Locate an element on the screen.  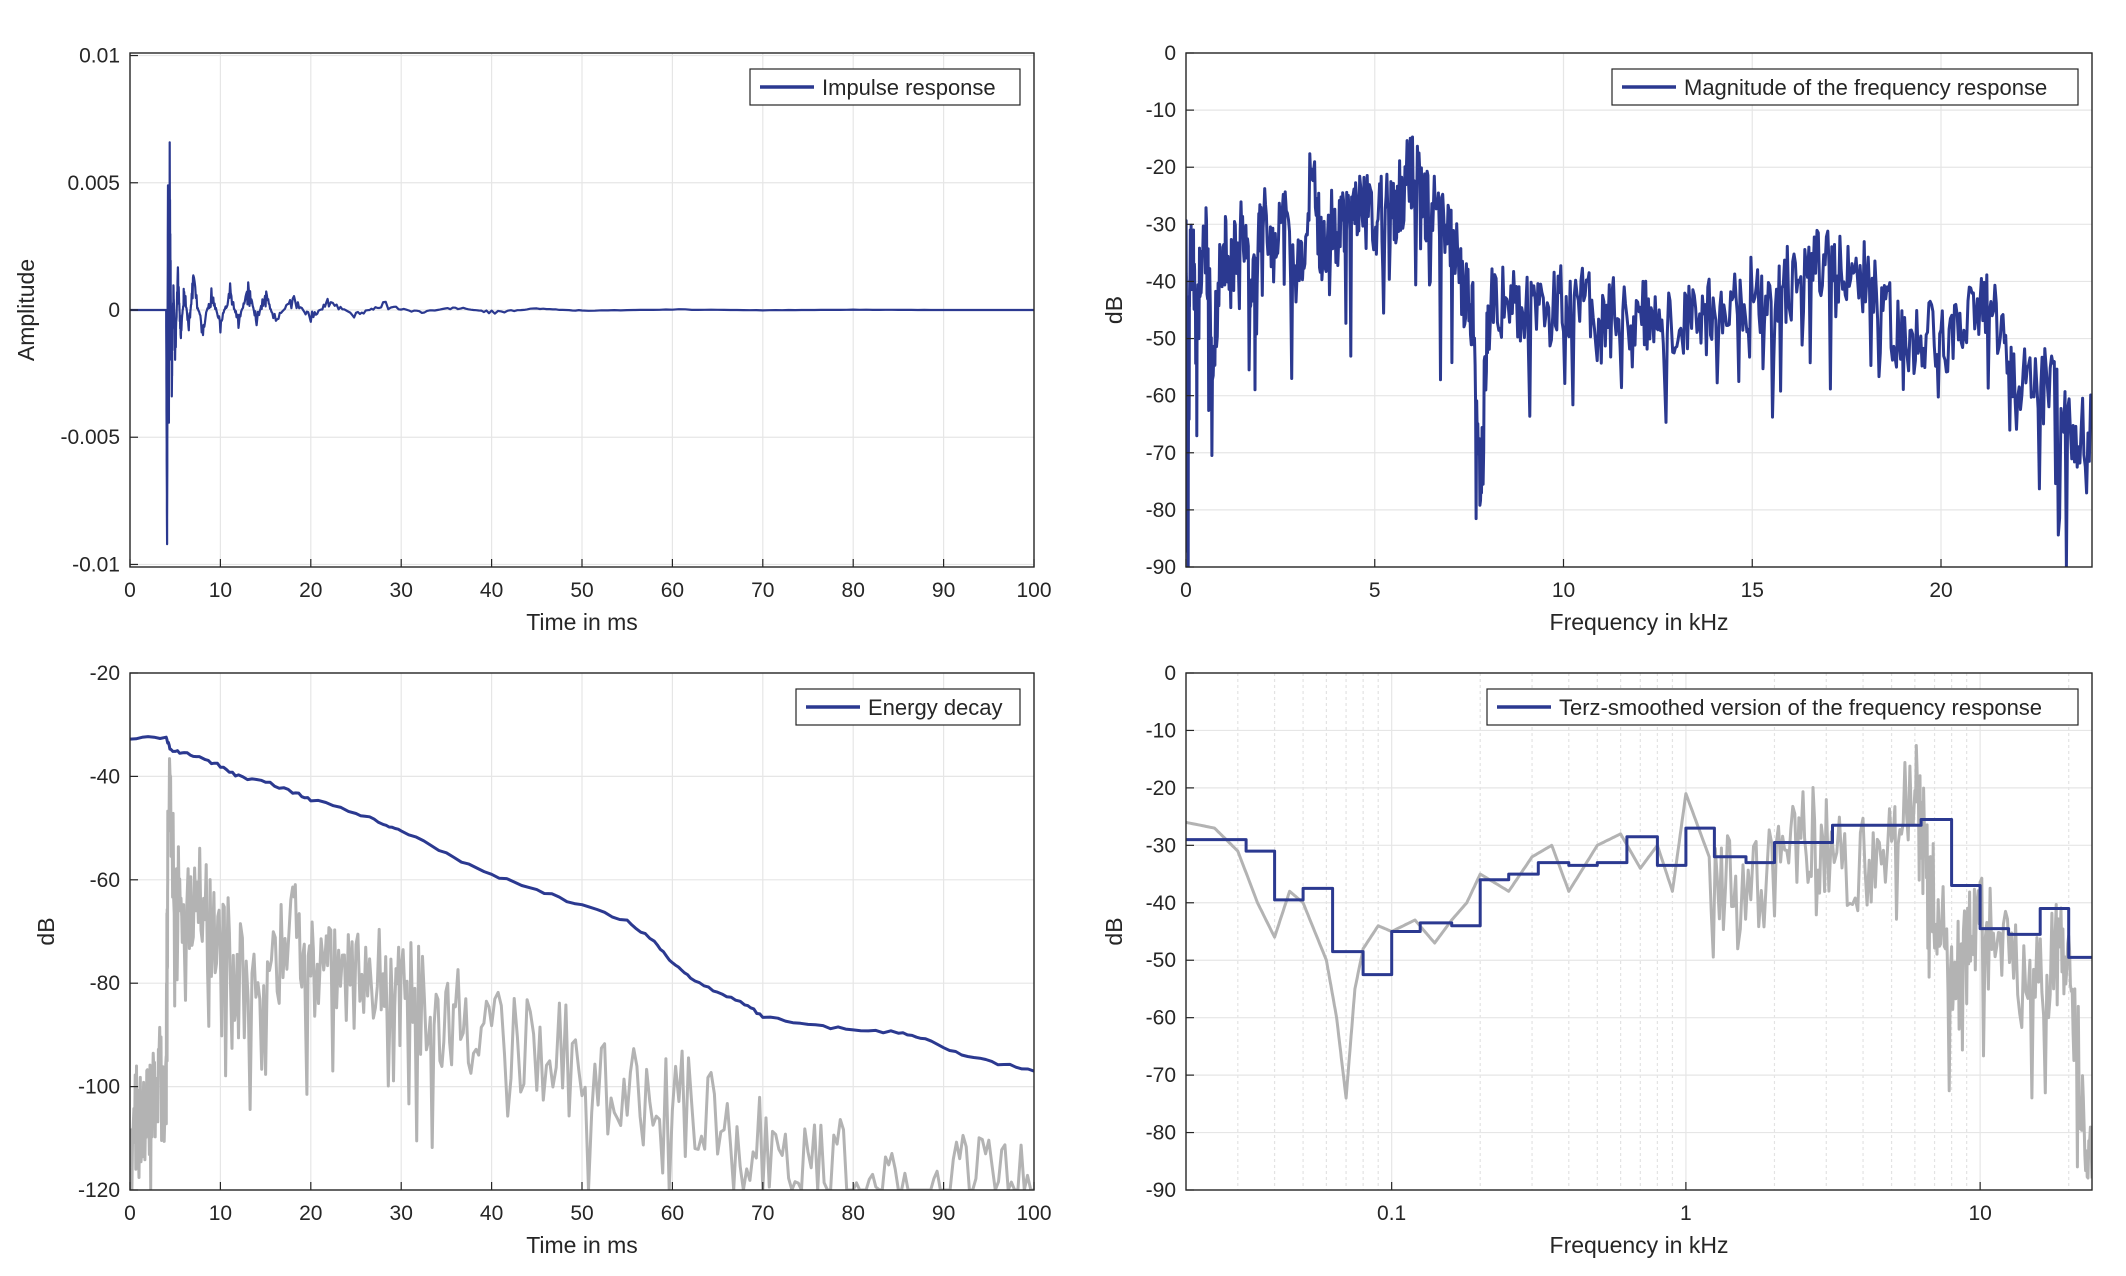
impulse-legend: Impulse response is located at coordinates (885, 87).